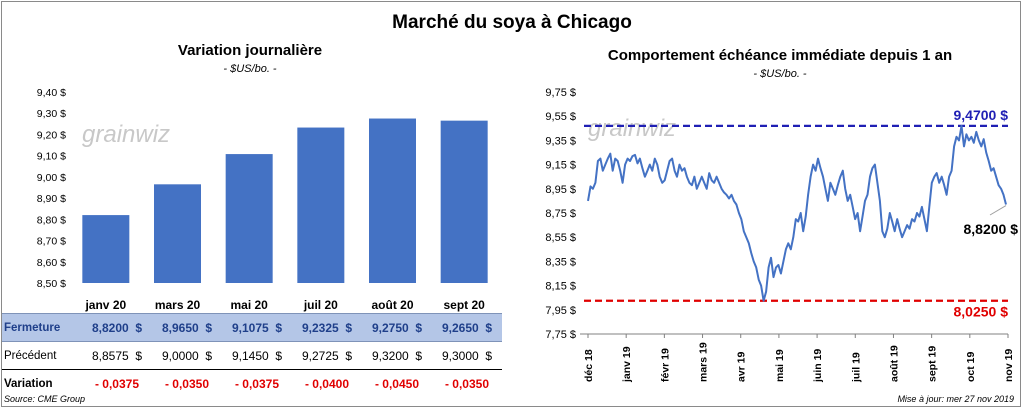  Describe the element at coordinates (397, 383) in the screenshot. I see `table-cell: - 0,0450` at that location.